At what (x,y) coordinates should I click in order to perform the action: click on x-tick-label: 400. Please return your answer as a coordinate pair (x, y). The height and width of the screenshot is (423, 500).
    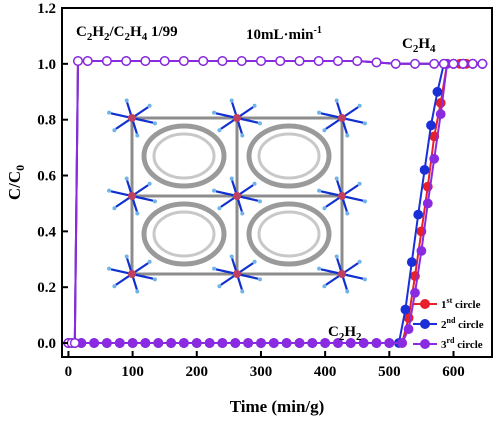
    Looking at the image, I should click on (325, 372).